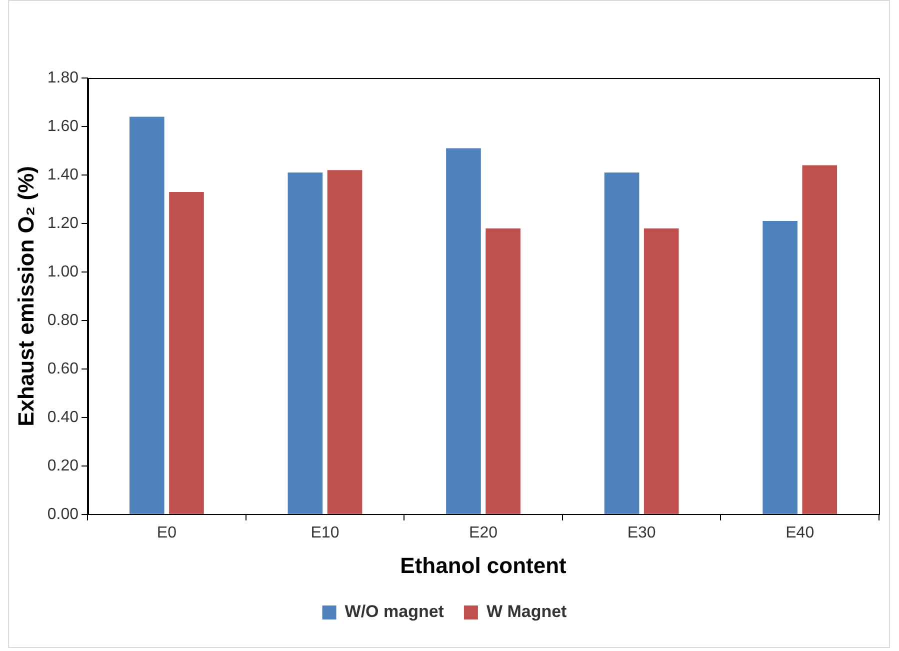 The image size is (899, 651). Describe the element at coordinates (63, 465) in the screenshot. I see `y-tick-label: 0.20` at that location.